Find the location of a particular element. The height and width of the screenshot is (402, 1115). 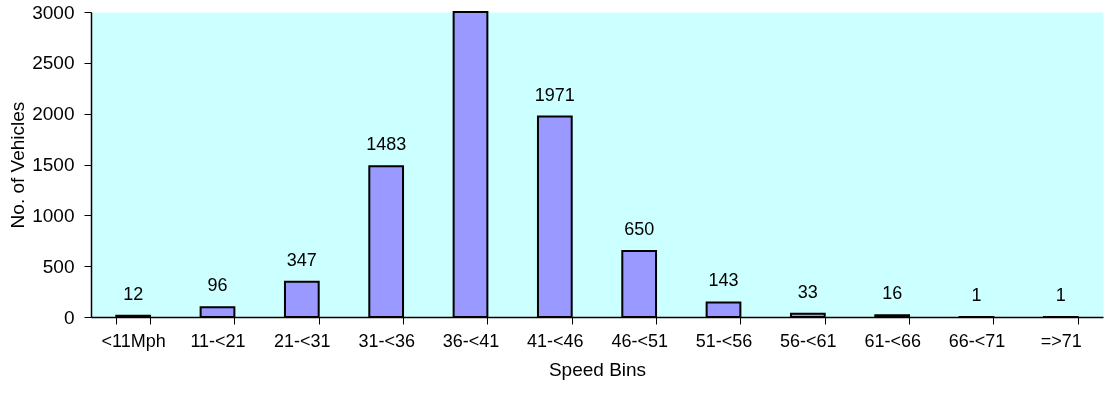

x-tick-label: 31-<36 is located at coordinates (386, 340).